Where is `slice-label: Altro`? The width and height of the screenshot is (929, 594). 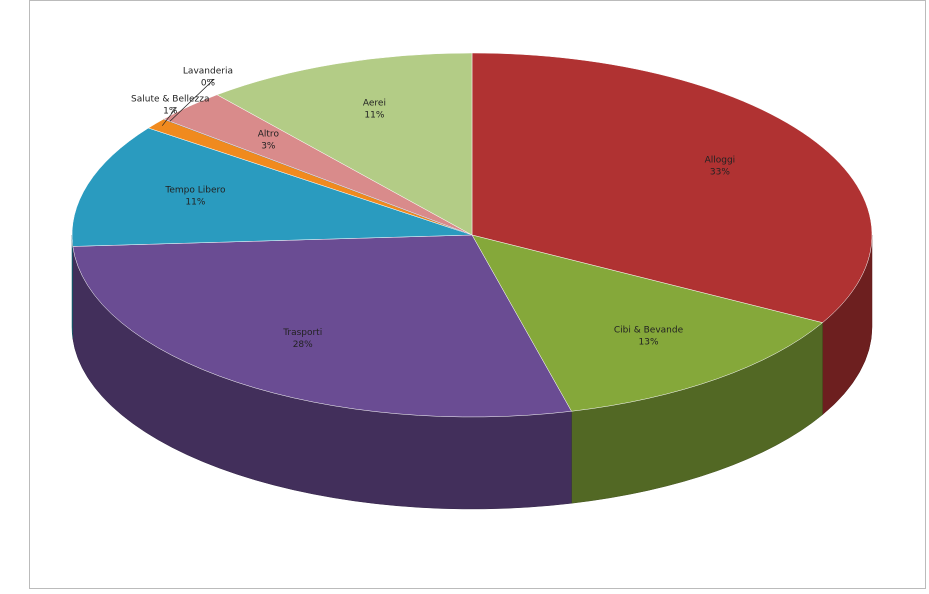 slice-label: Altro is located at coordinates (269, 134).